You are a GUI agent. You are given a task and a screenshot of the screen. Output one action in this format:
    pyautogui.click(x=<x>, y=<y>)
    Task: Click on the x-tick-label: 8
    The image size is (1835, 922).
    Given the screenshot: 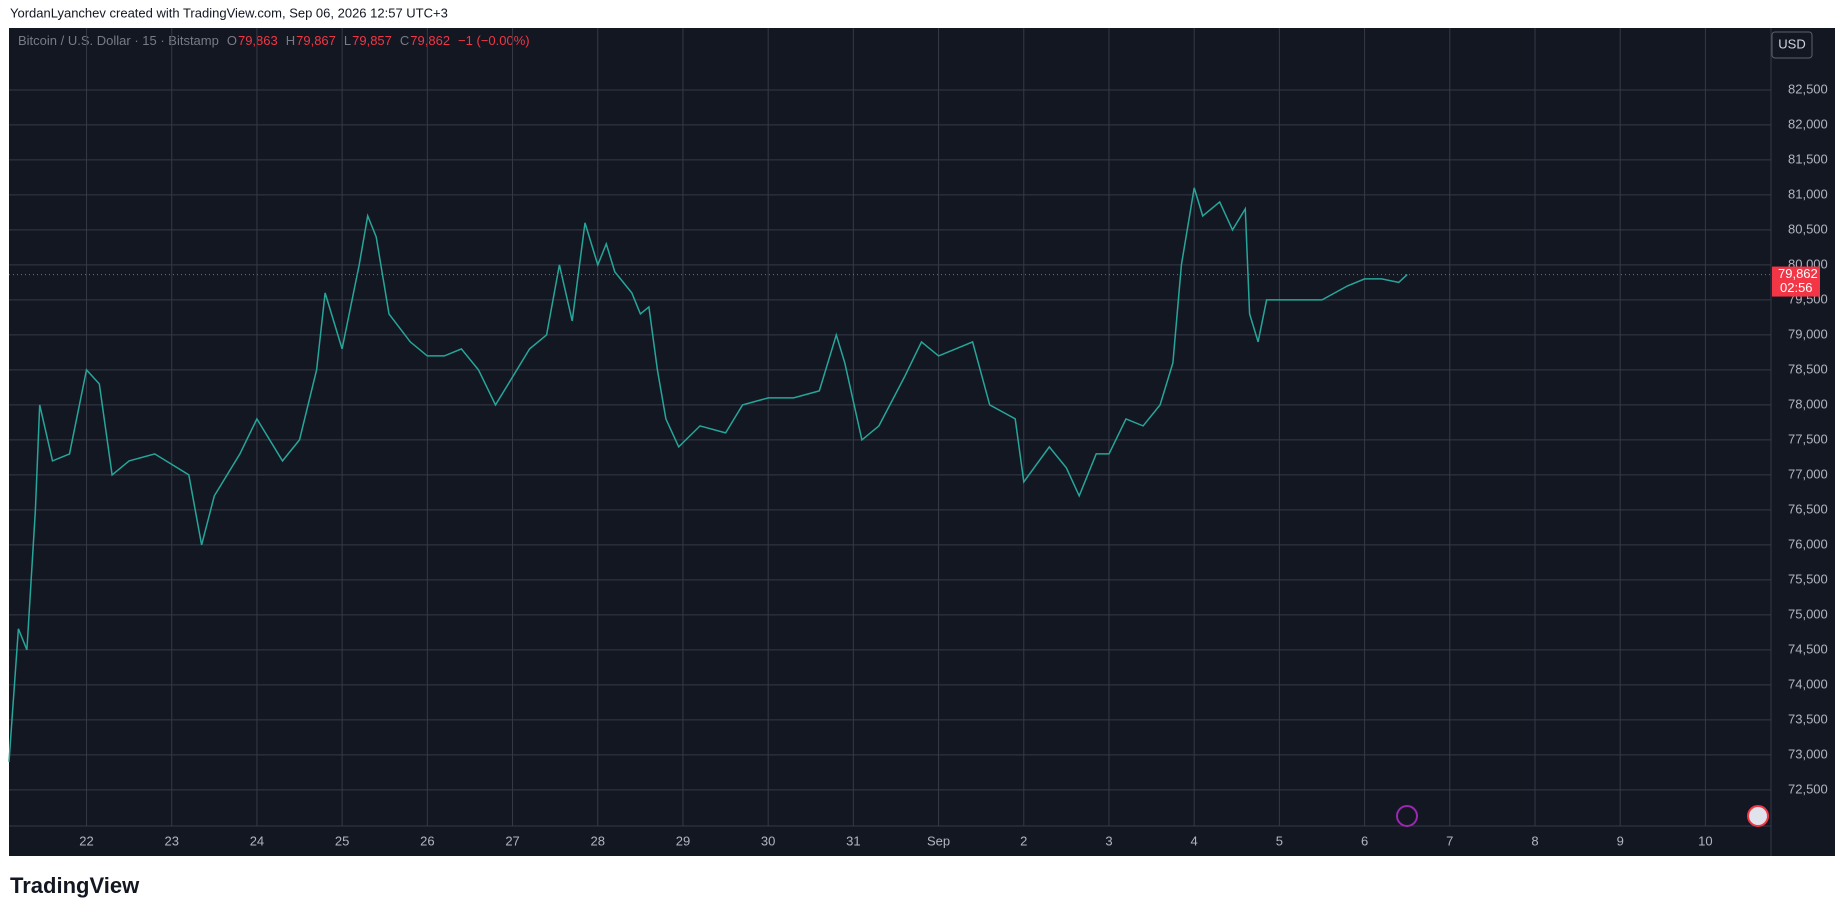 What is the action you would take?
    pyautogui.click(x=1534, y=840)
    